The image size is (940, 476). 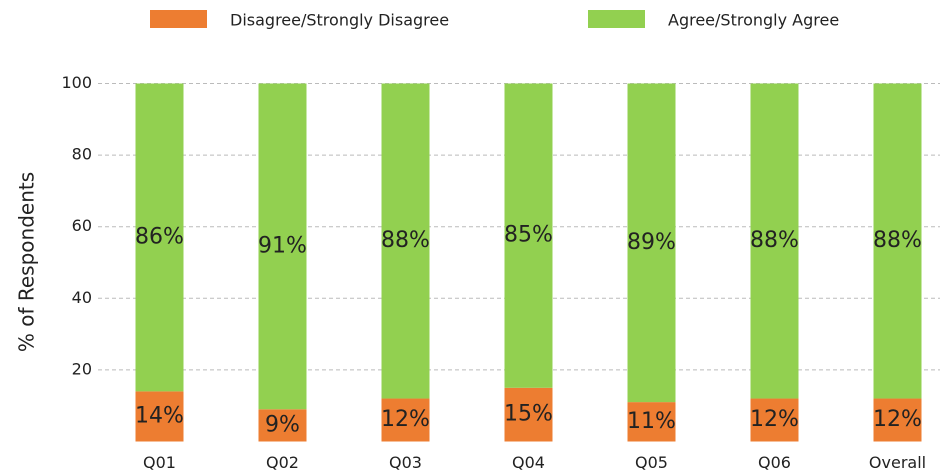 What do you see at coordinates (76, 82) in the screenshot?
I see `y-tick-label: 100` at bounding box center [76, 82].